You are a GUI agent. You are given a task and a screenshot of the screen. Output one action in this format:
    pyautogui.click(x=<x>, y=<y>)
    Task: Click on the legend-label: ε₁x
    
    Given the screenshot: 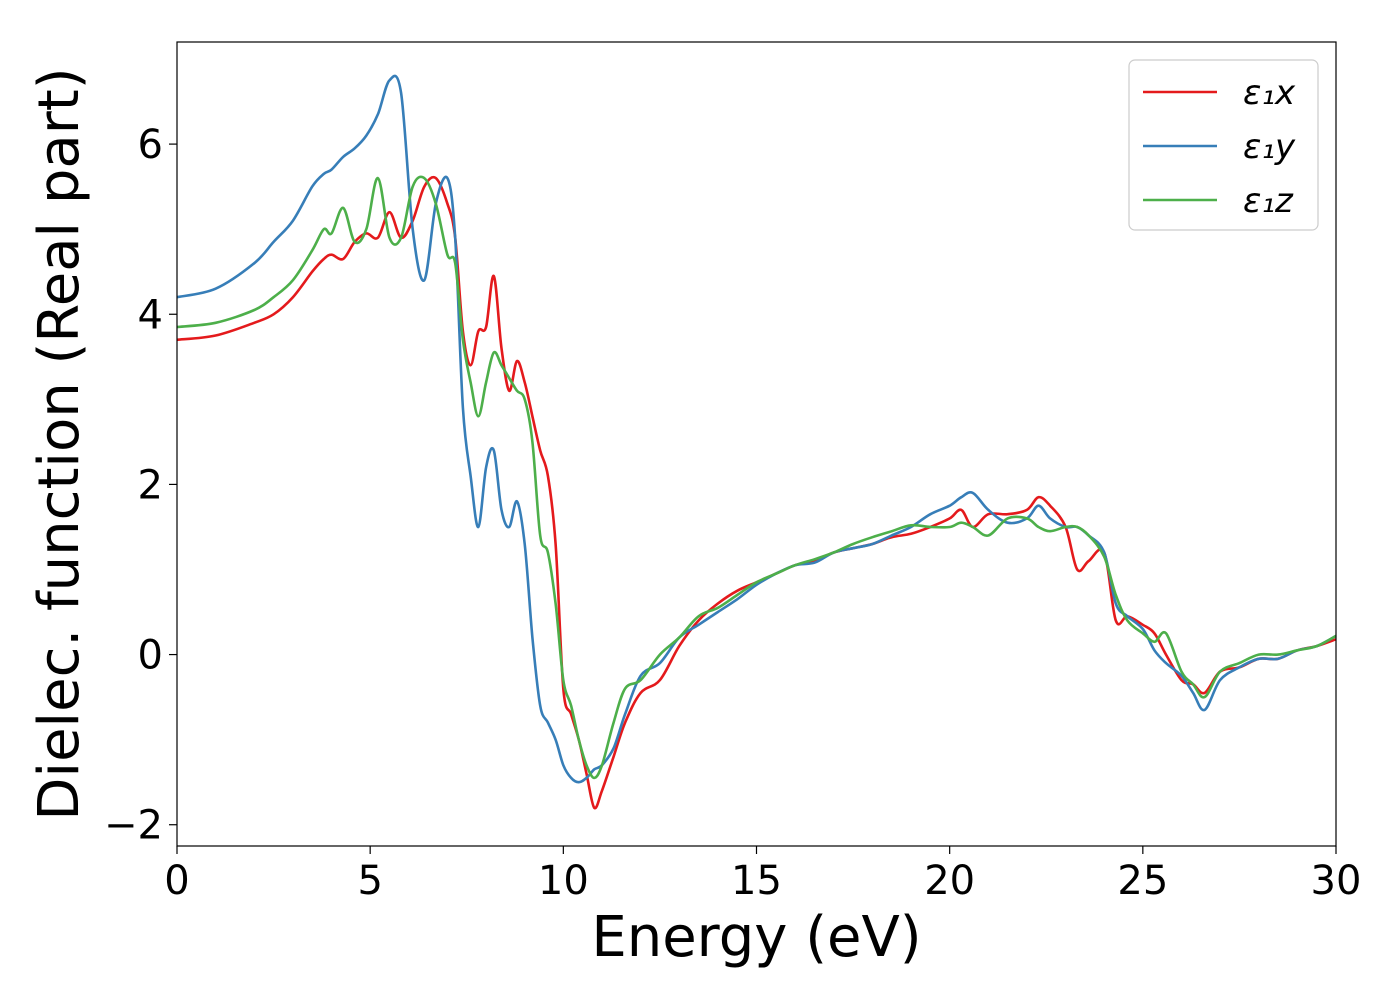 What is the action you would take?
    pyautogui.click(x=1269, y=93)
    